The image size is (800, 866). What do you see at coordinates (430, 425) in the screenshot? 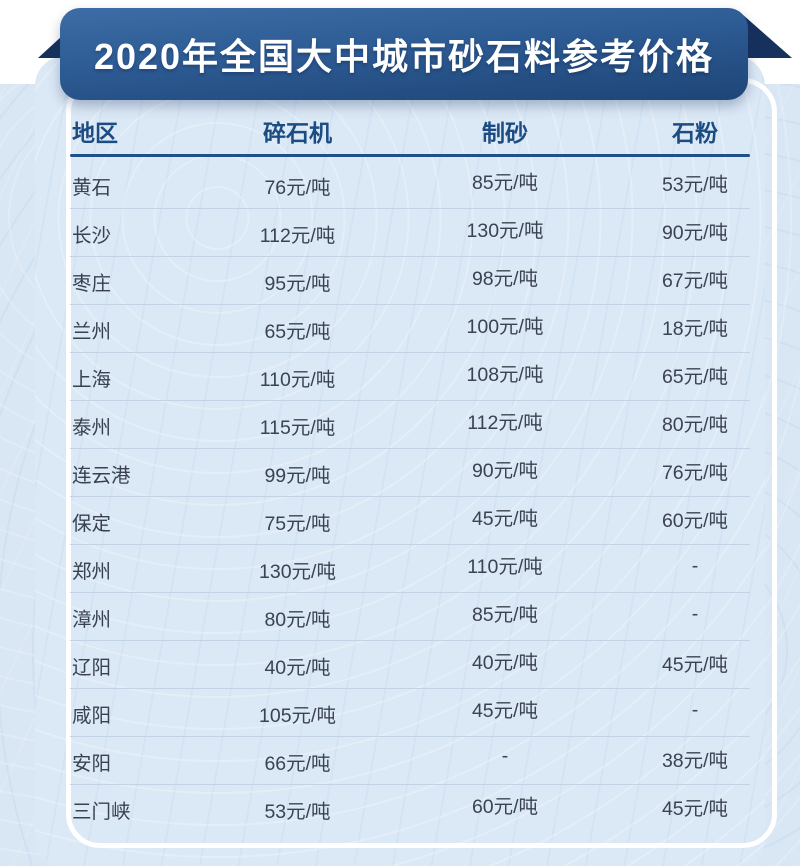
I see `table-row: 泰州 115元/吨 112元/吨 80元/吨` at bounding box center [430, 425].